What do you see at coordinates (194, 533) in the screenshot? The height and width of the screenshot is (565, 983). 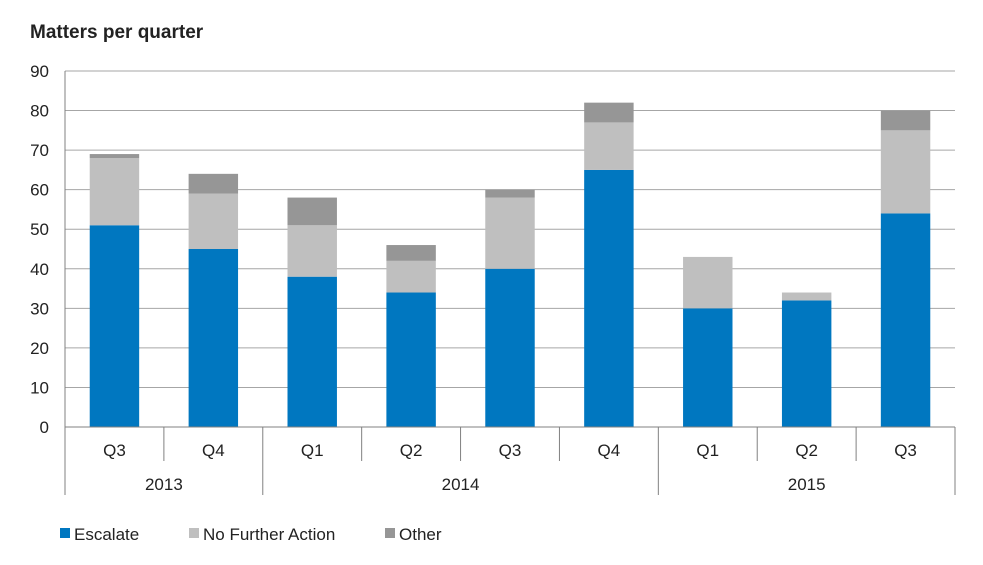 I see `legend-swatch-no-further-action` at bounding box center [194, 533].